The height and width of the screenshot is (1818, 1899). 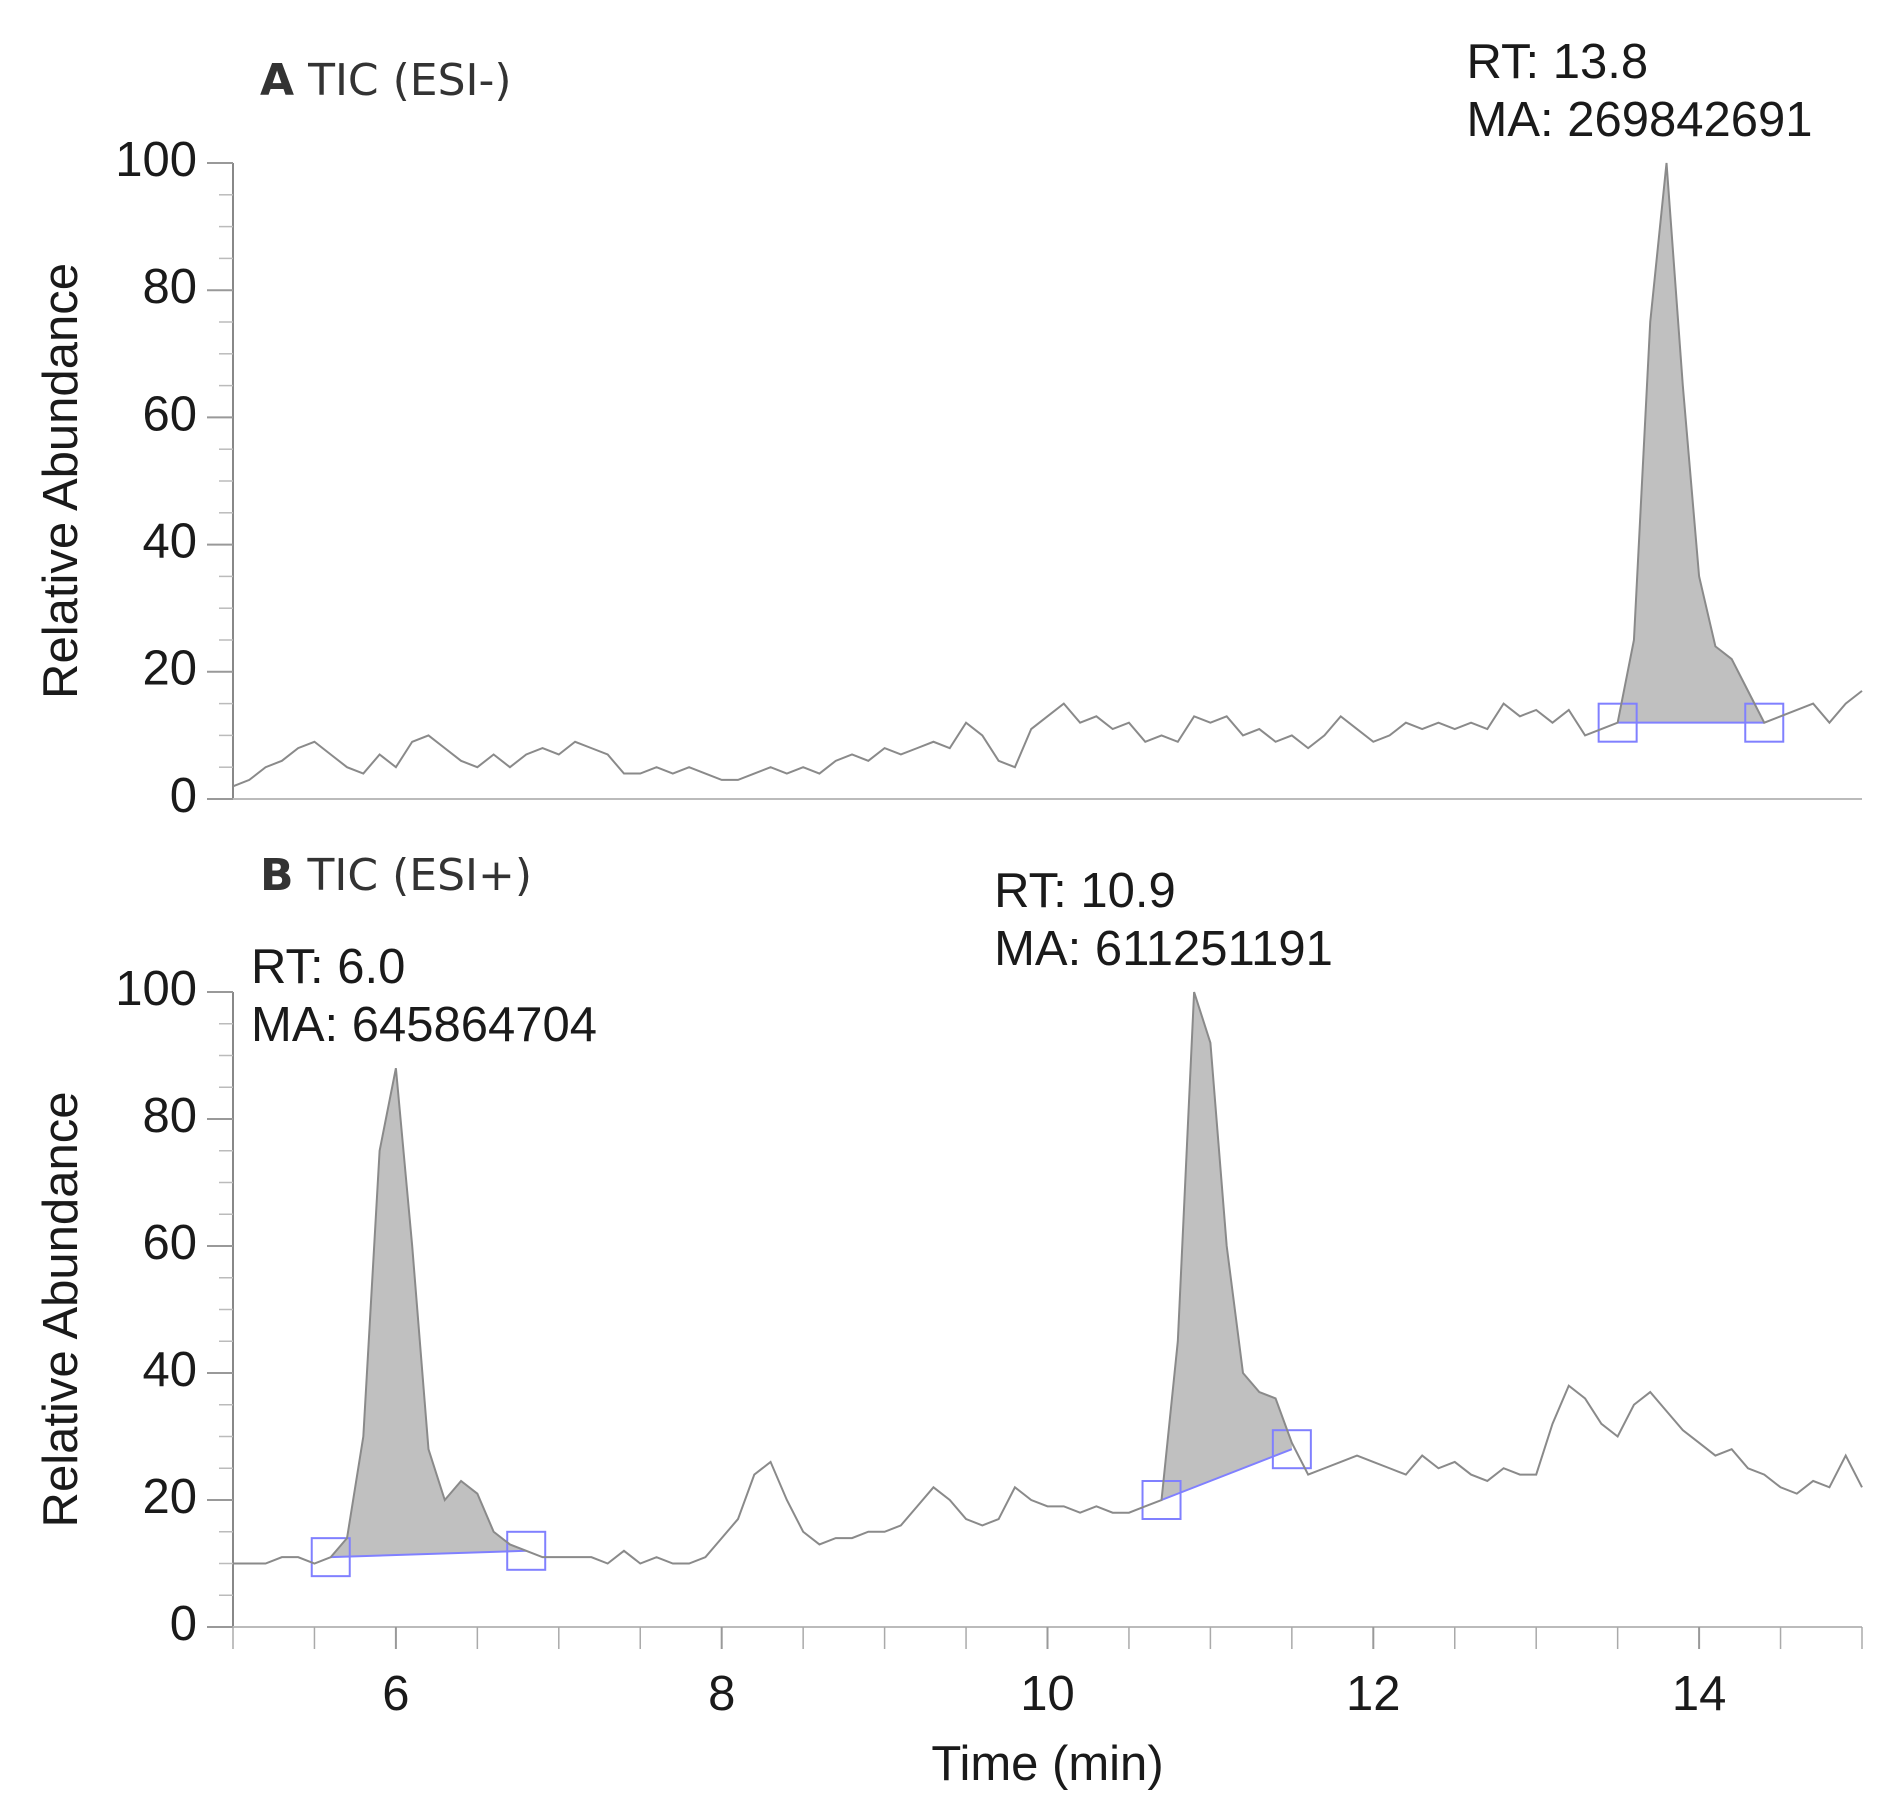 What do you see at coordinates (1163, 949) in the screenshot?
I see `peak-label-ma: MA: 611251191` at bounding box center [1163, 949].